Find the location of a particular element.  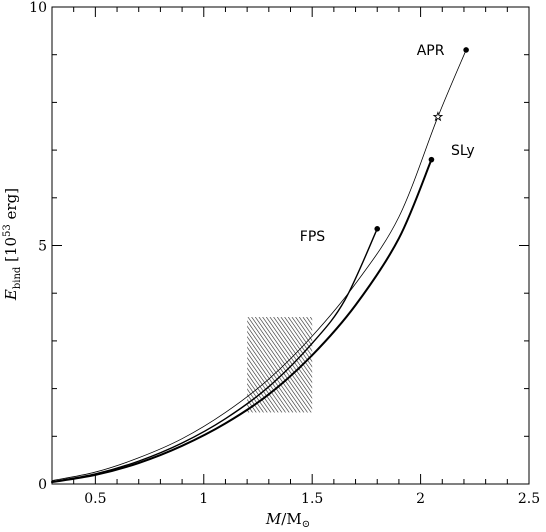

star-marker-apr is located at coordinates (438, 116).